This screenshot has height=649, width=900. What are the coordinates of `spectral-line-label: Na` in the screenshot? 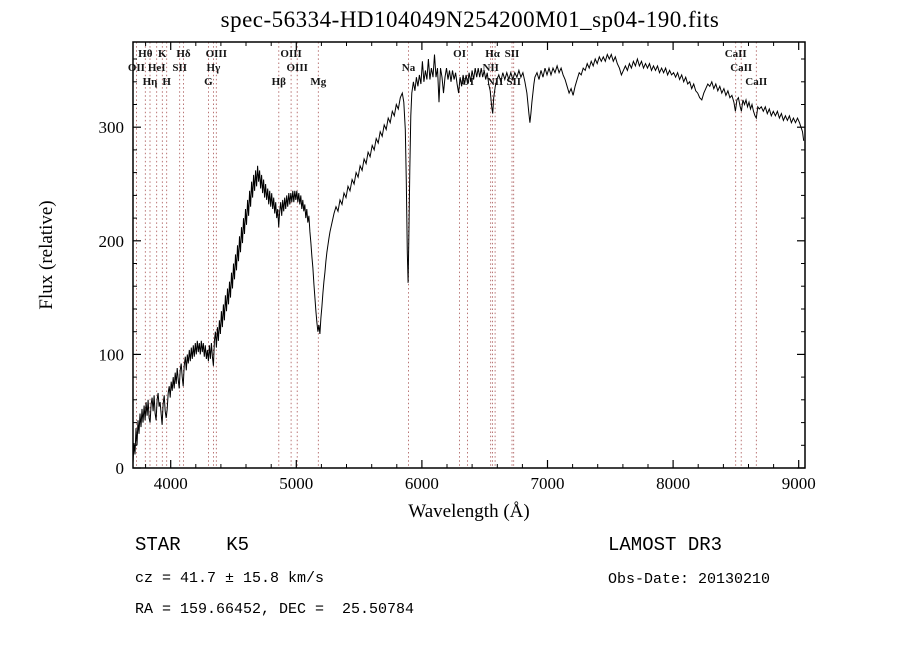 It's located at (409, 68).